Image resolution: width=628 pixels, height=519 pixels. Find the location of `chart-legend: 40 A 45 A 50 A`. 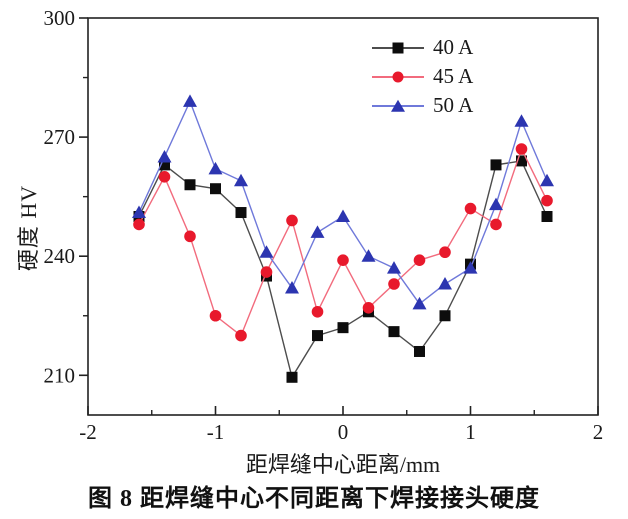

chart-legend: 40 A 45 A 50 A is located at coordinates (422, 76).